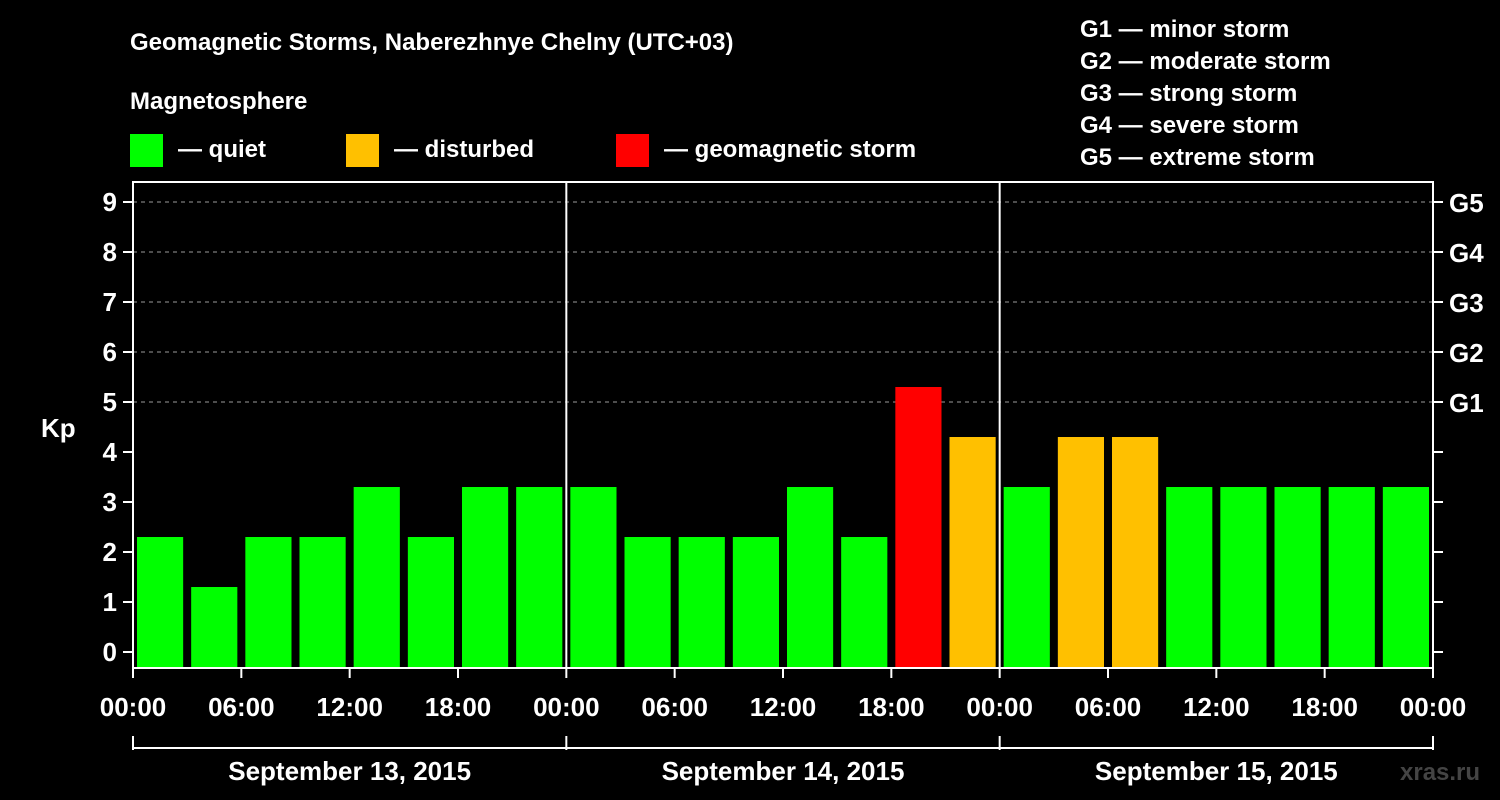  I want to click on y-tick-label-0: 0, so click(110, 652).